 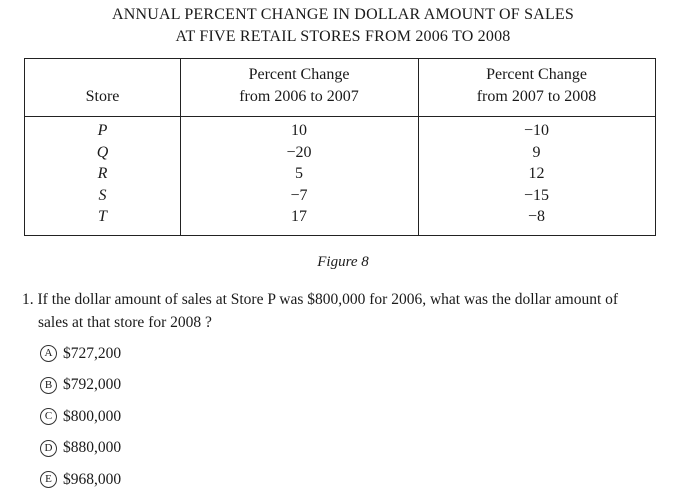 I want to click on store-cell: Q, so click(x=102, y=152).